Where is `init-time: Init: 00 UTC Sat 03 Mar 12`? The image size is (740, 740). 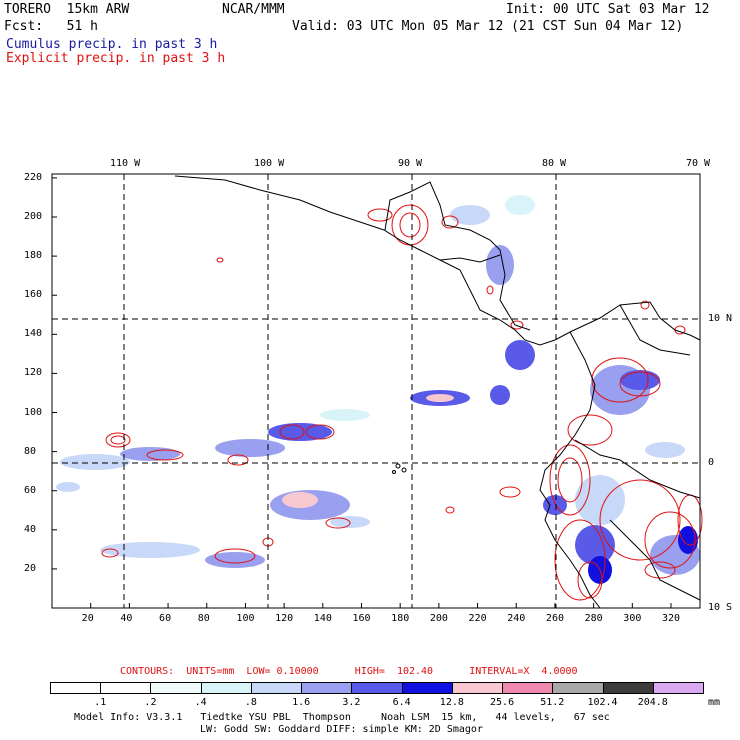
init-time: Init: 00 UTC Sat 03 Mar 12 is located at coordinates (608, 9).